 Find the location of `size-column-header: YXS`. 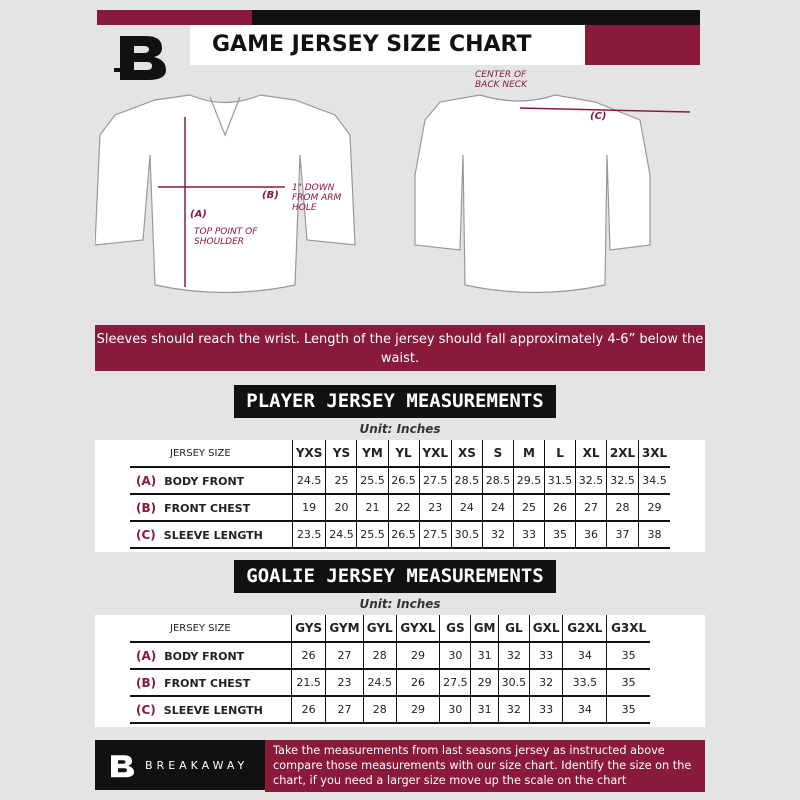

size-column-header: YXS is located at coordinates (308, 454).